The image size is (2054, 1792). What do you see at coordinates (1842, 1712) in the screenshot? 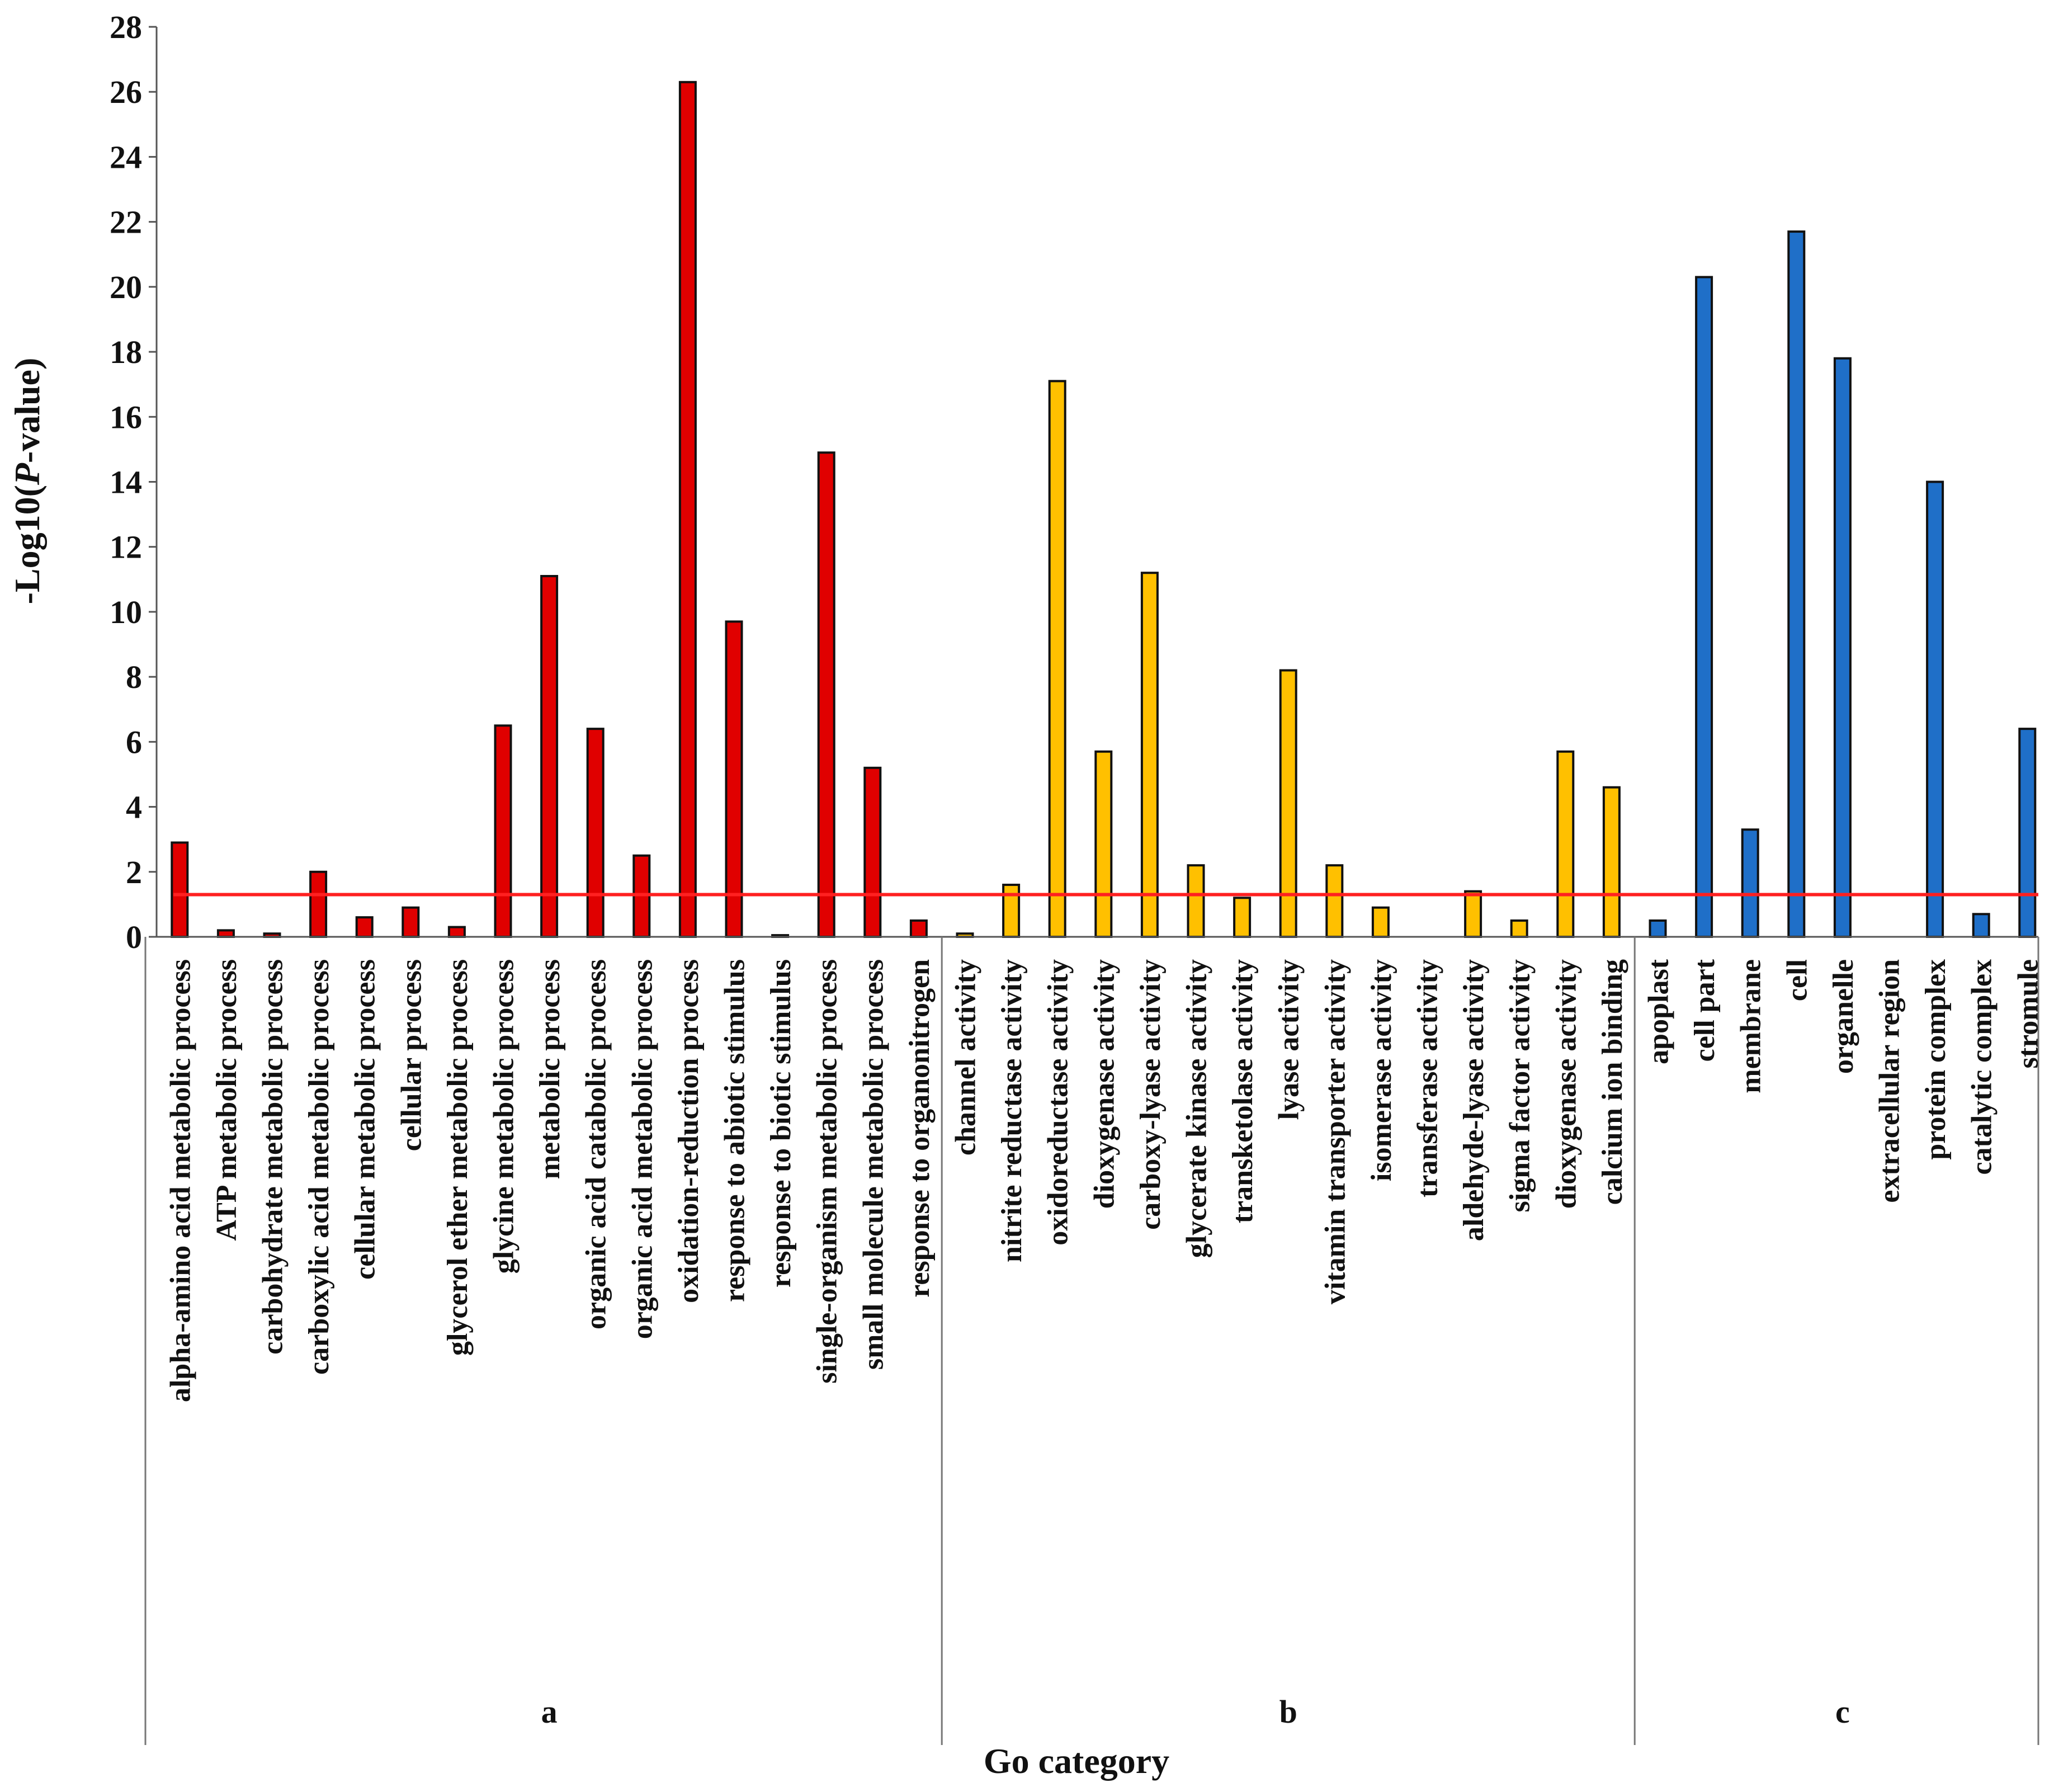
I see `group-label: c` at bounding box center [1842, 1712].